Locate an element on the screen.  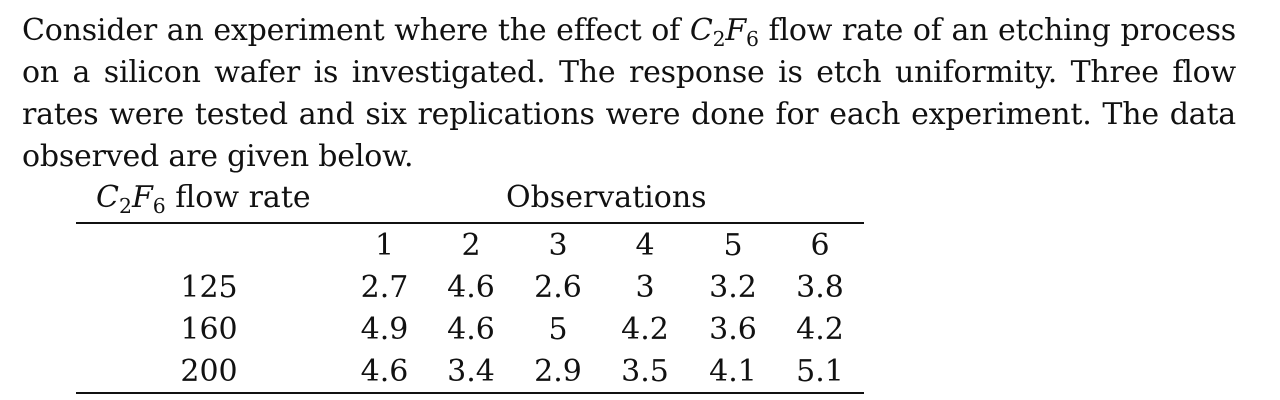
observation-cell: 3.6 is located at coordinates (733, 329).